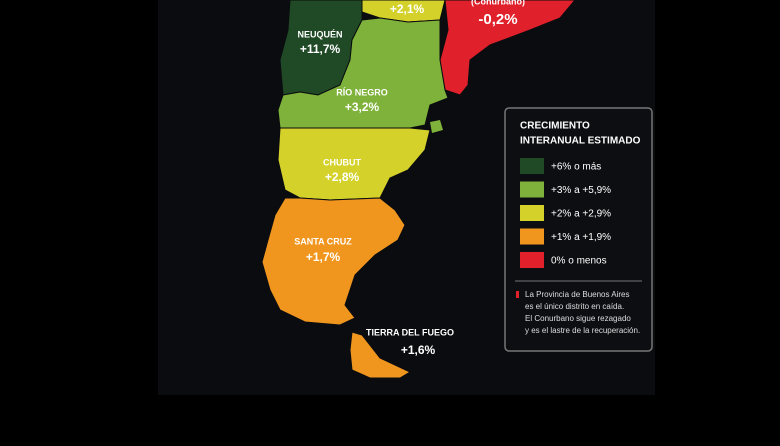 The height and width of the screenshot is (446, 780). I want to click on region-value: +3,2%, so click(362, 107).